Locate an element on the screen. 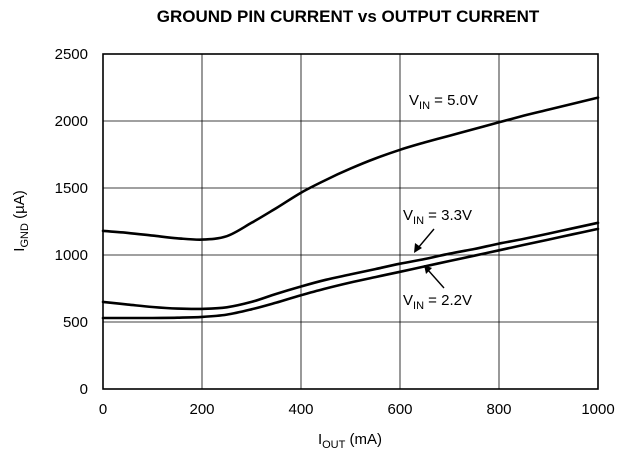 This screenshot has height=458, width=618. series-label-5v0: VIN = 5.0V is located at coordinates (443, 102).